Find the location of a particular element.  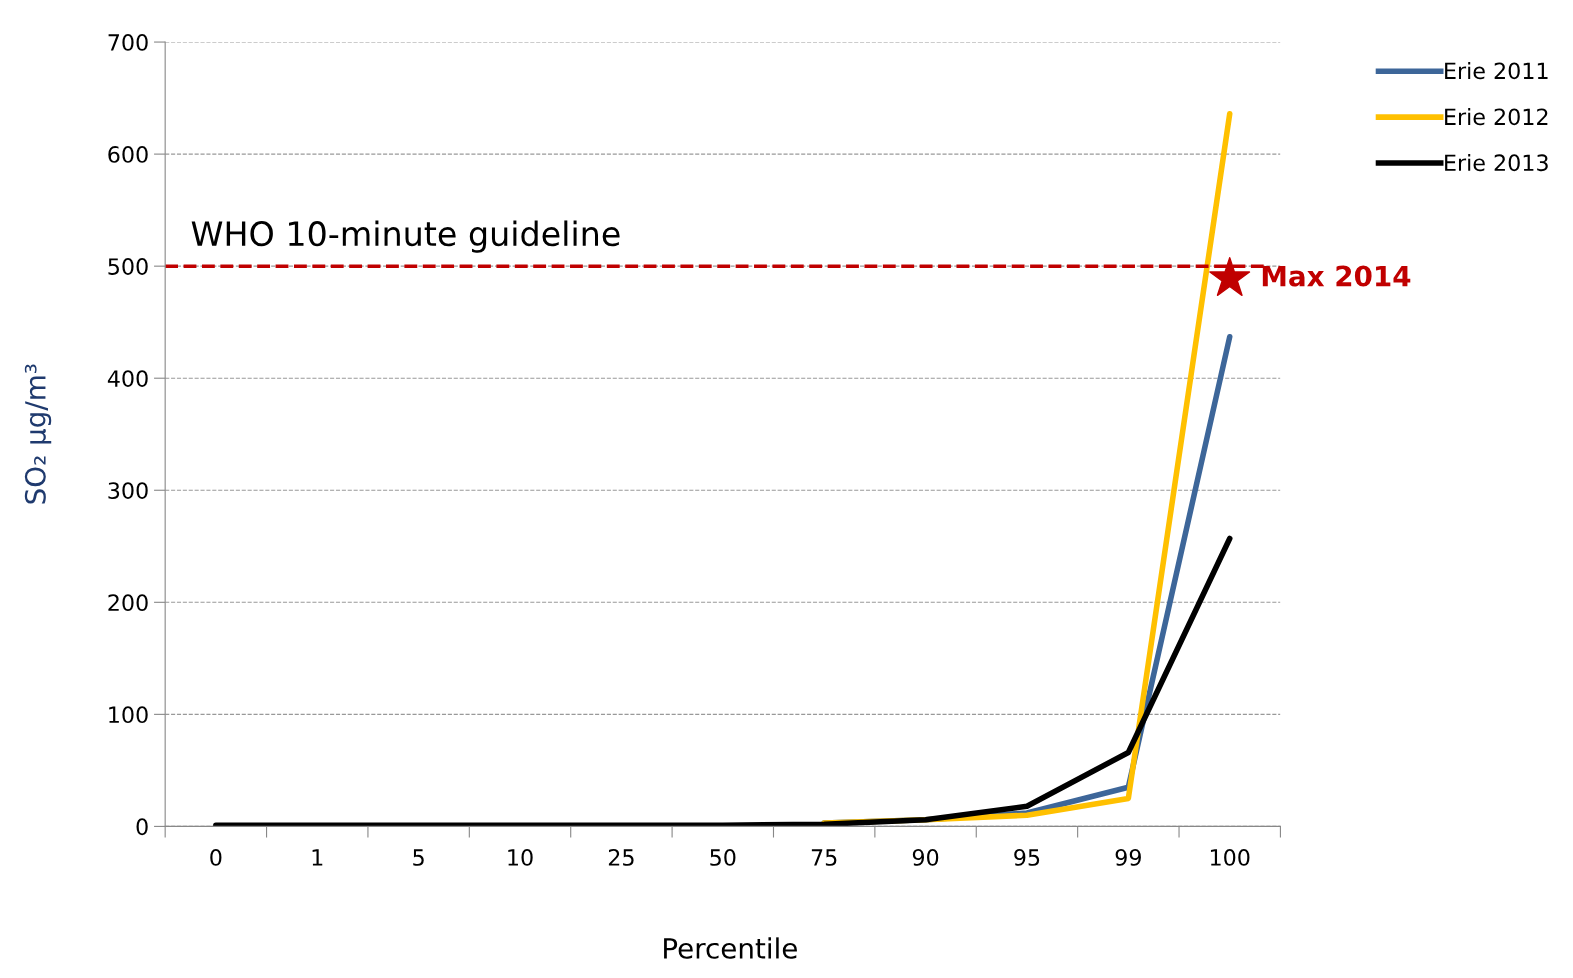

legend-label: Erie 2013 is located at coordinates (1496, 162).